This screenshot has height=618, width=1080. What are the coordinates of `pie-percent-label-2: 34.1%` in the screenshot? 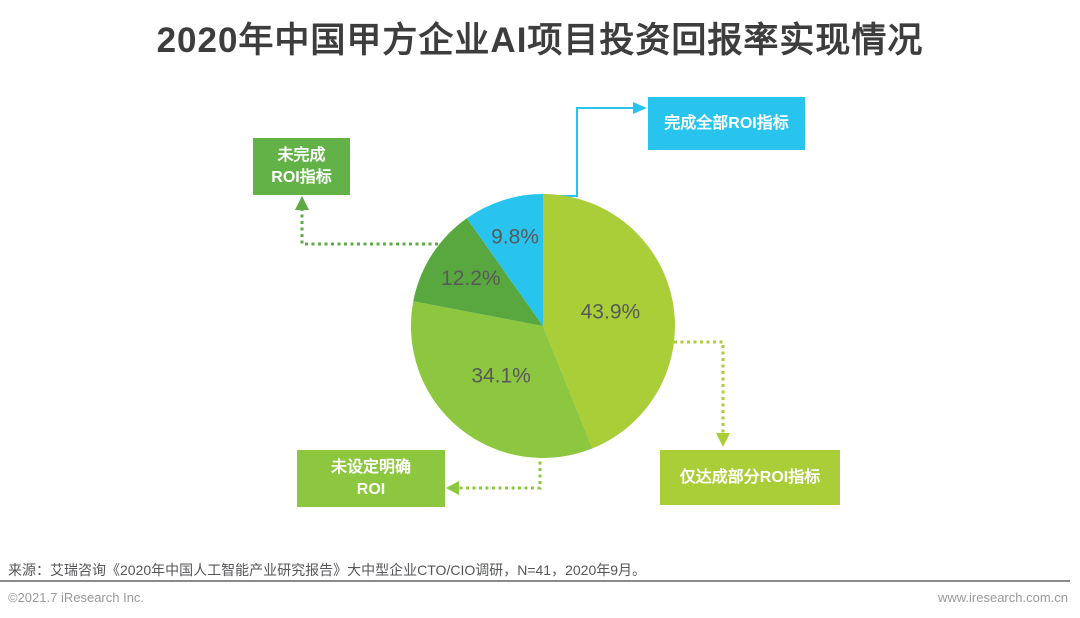 It's located at (501, 376).